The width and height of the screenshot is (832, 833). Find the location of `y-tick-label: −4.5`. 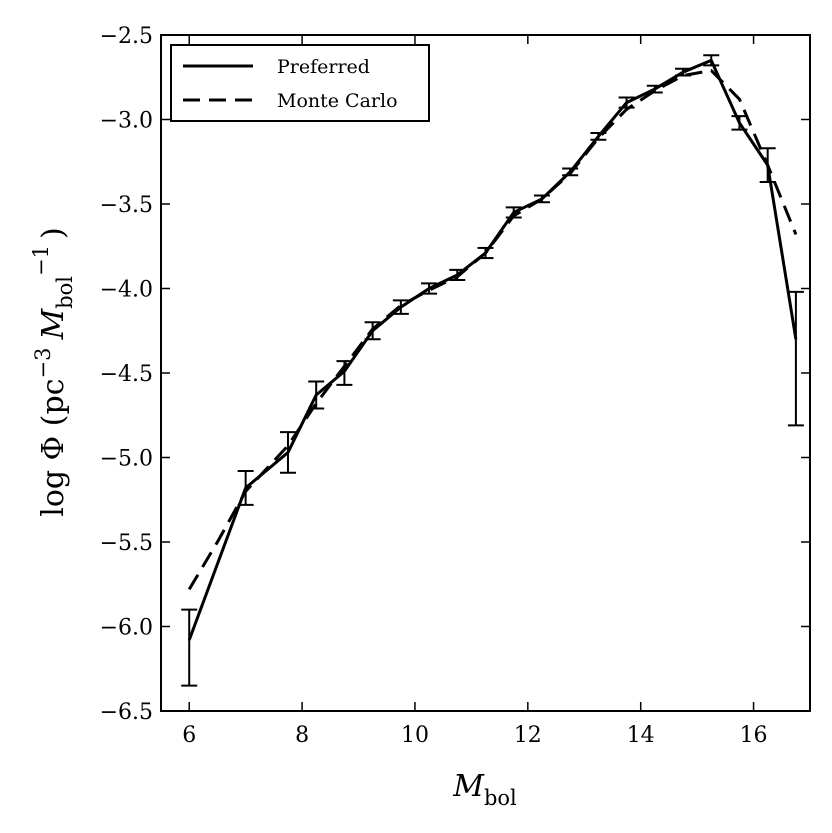

y-tick-label: −4.5 is located at coordinates (126, 374).